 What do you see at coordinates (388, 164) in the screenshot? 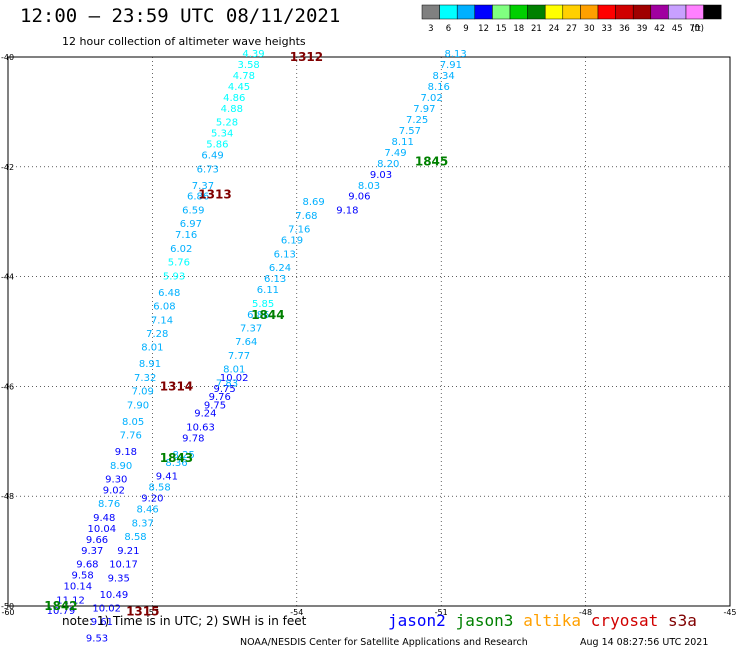
I see `wave-height-value: 8.20` at bounding box center [388, 164].